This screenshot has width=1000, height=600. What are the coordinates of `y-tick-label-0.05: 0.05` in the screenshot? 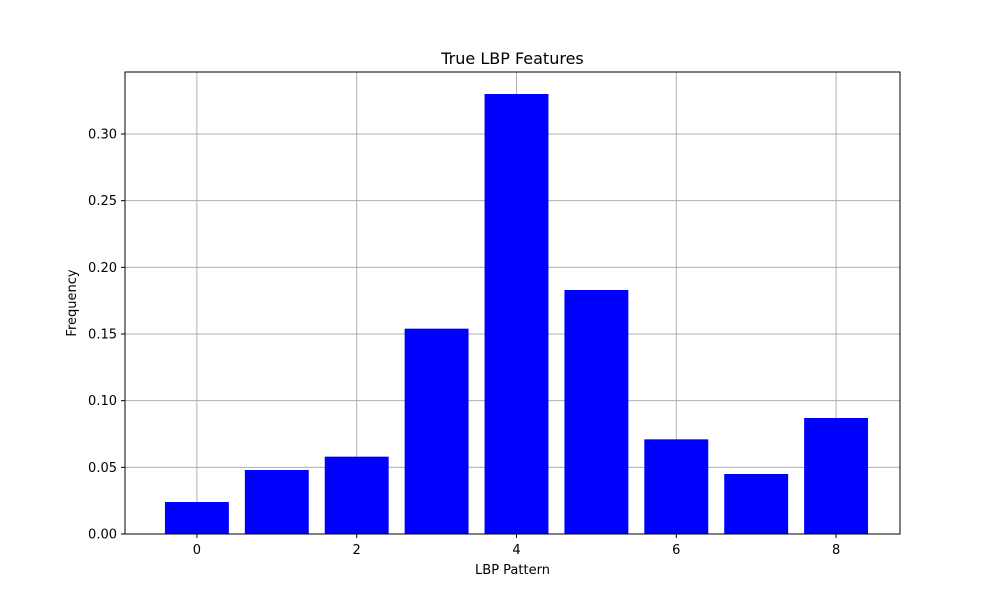 It's located at (102, 468).